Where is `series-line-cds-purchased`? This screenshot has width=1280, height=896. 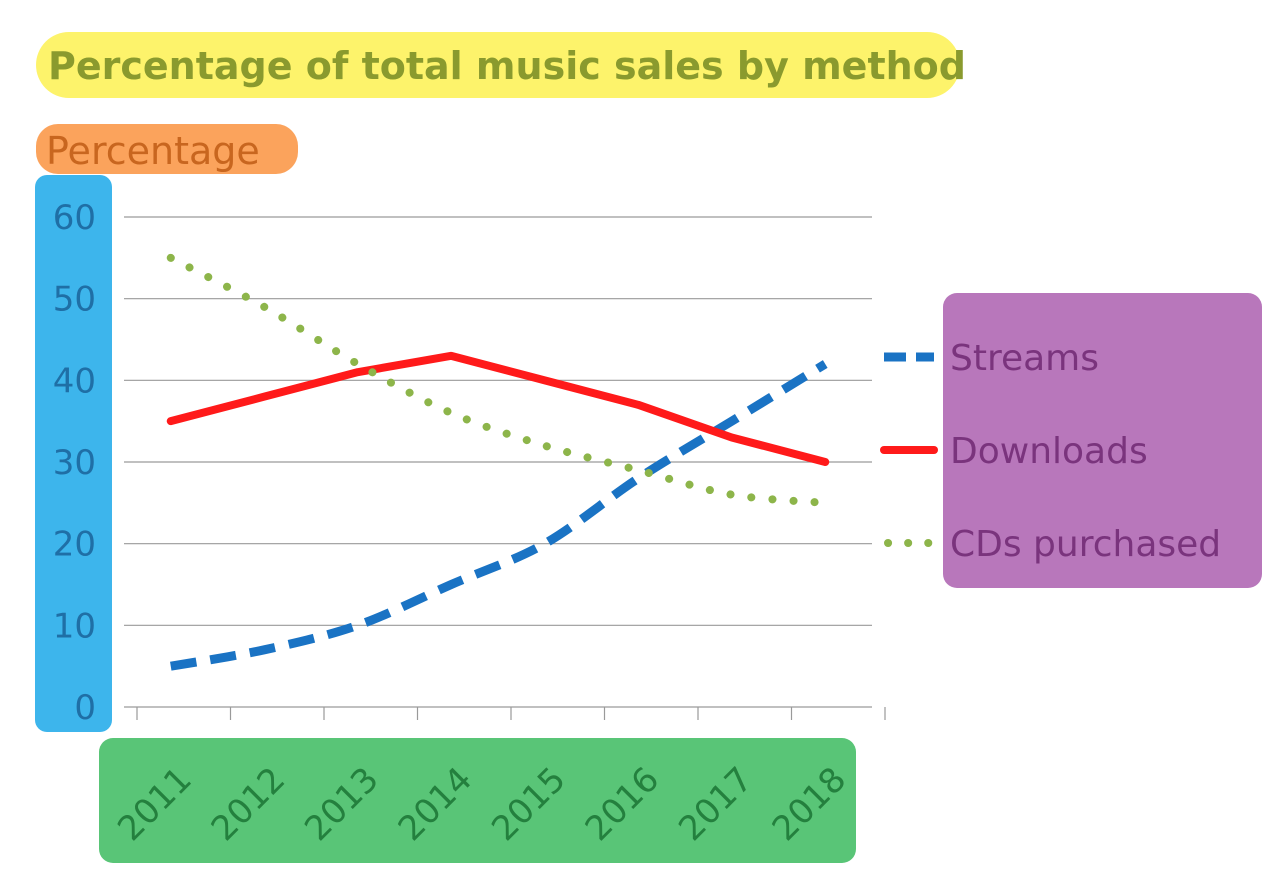 series-line-cds-purchased is located at coordinates (498, 380).